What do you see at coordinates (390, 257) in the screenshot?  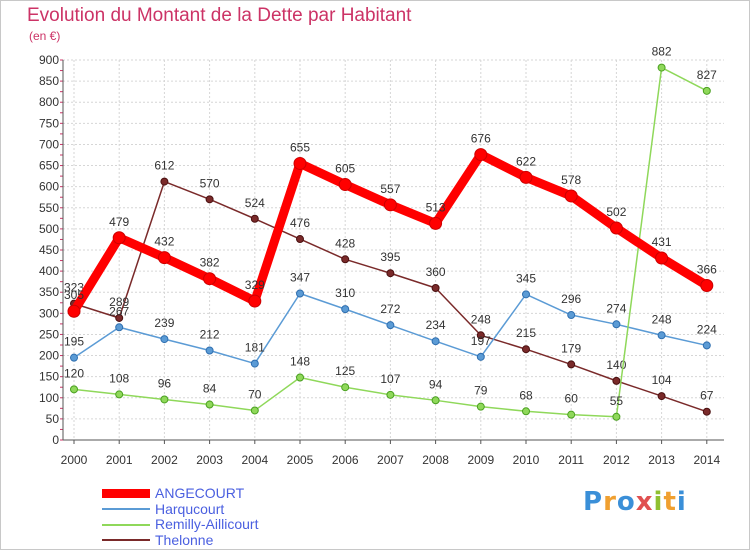 I see `data-label: 395` at bounding box center [390, 257].